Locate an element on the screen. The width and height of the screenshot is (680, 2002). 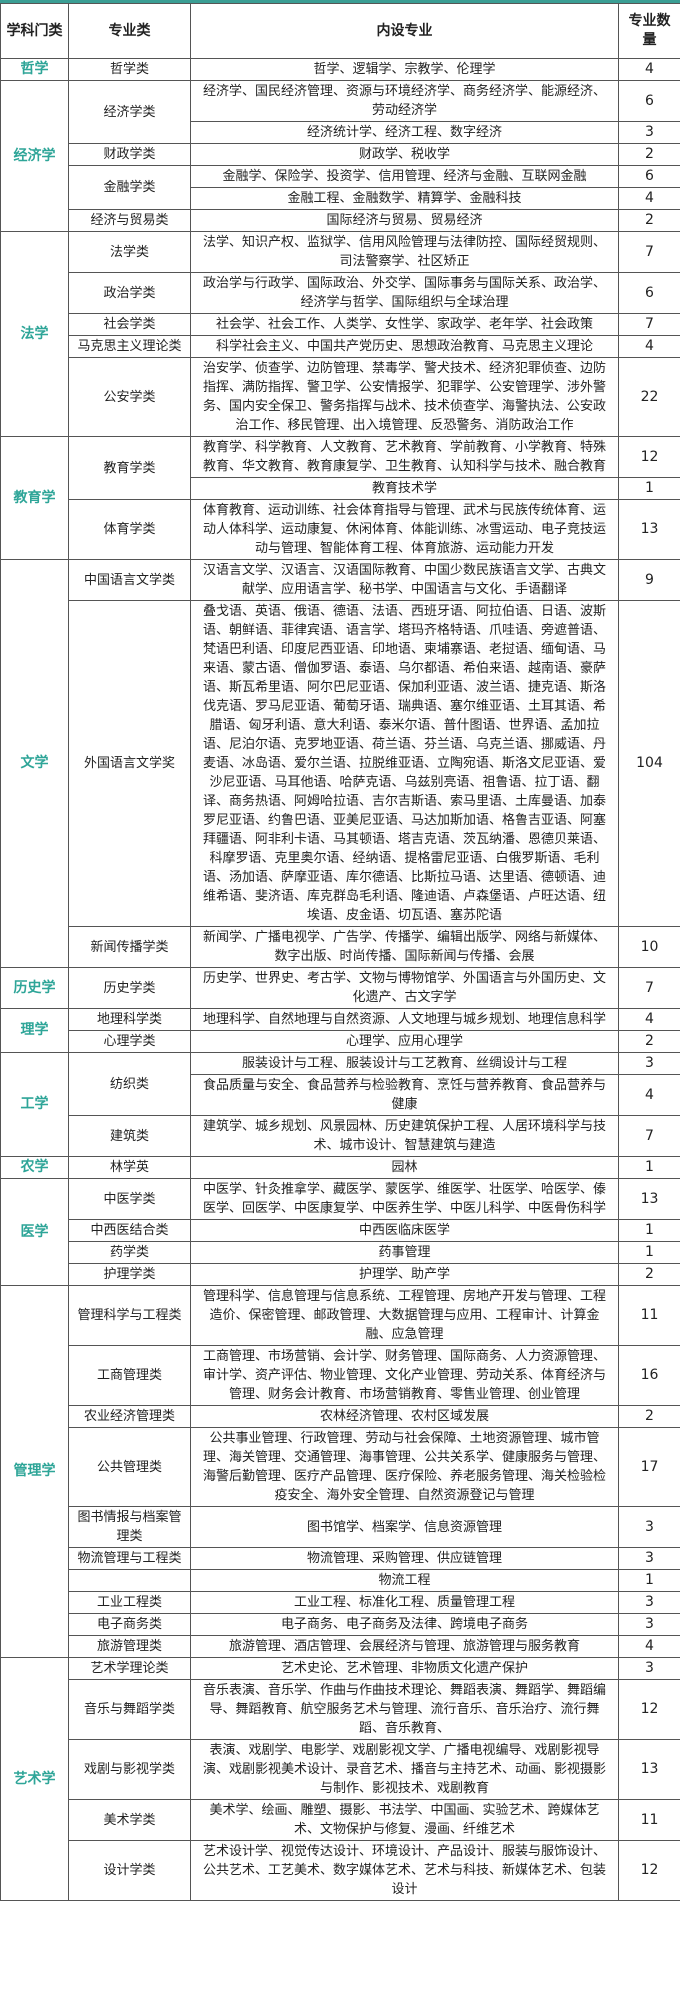
count-cell: 22 is located at coordinates (649, 397).